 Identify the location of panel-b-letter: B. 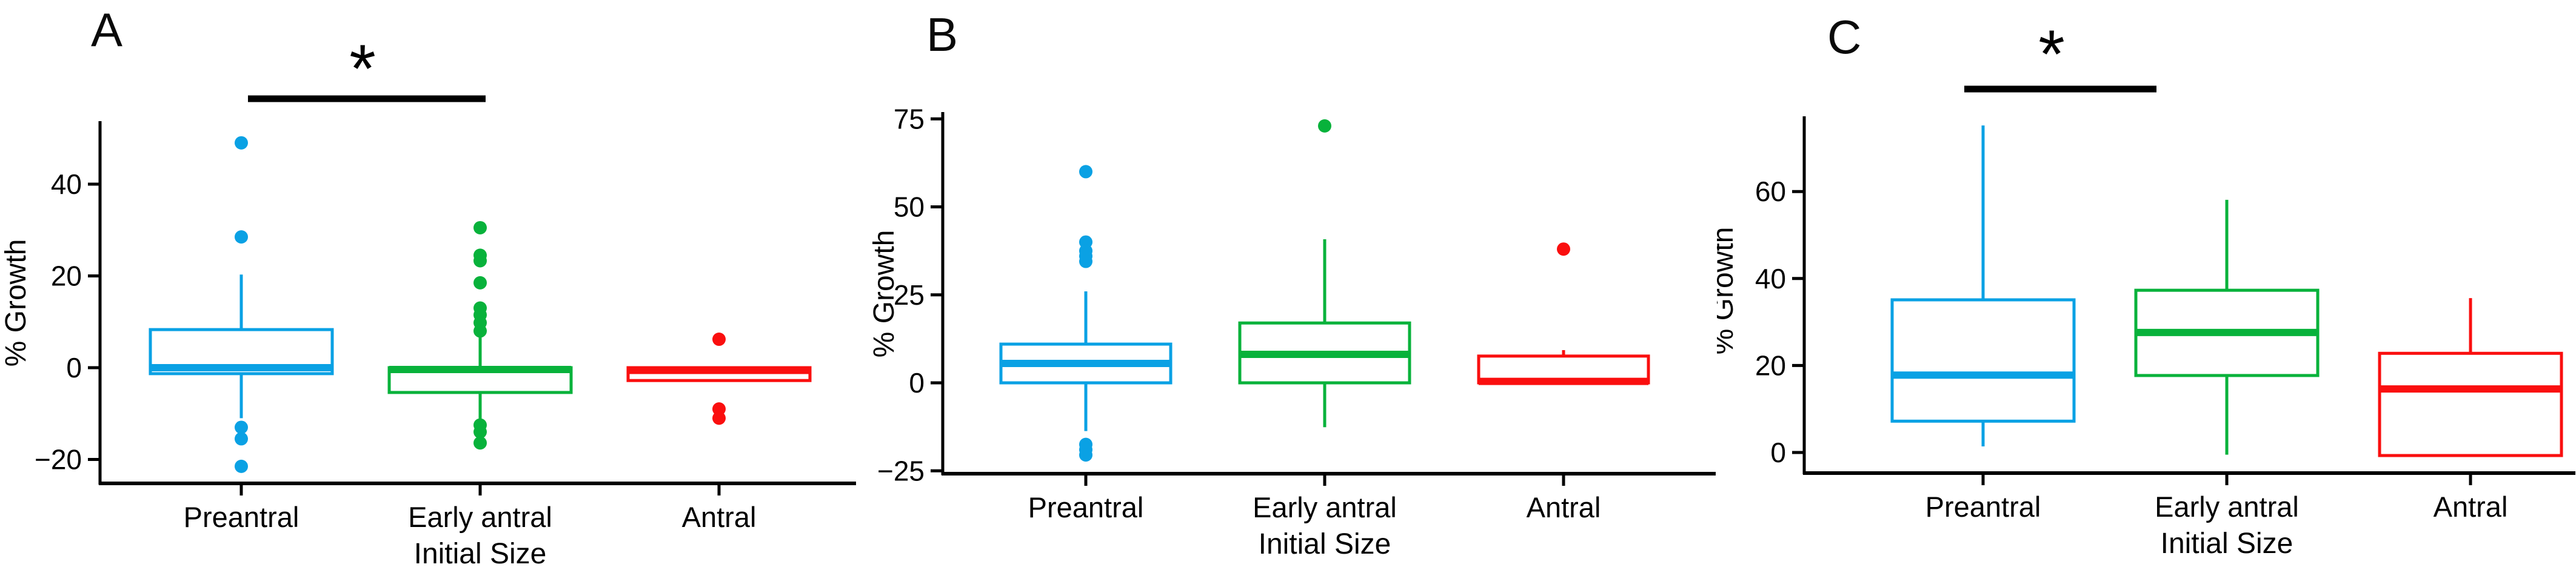
(942, 34).